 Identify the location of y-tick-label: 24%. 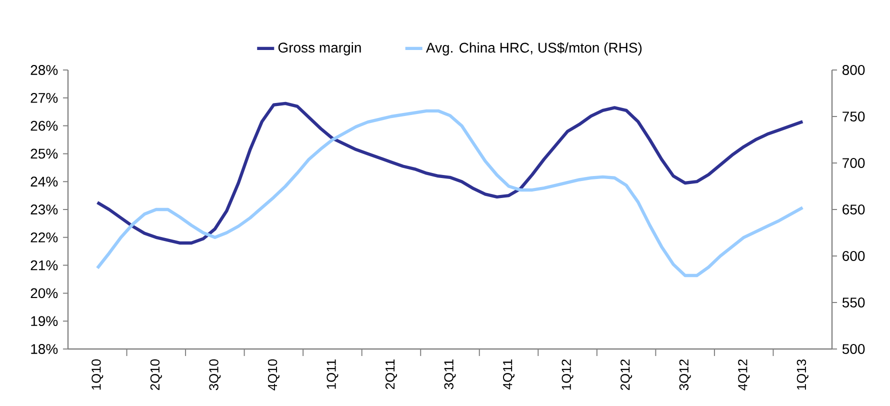
(44, 181).